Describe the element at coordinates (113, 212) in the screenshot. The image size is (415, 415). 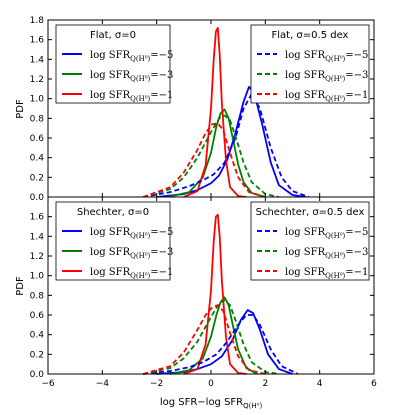
I see `legend-title: Shechter, σ=0` at that location.